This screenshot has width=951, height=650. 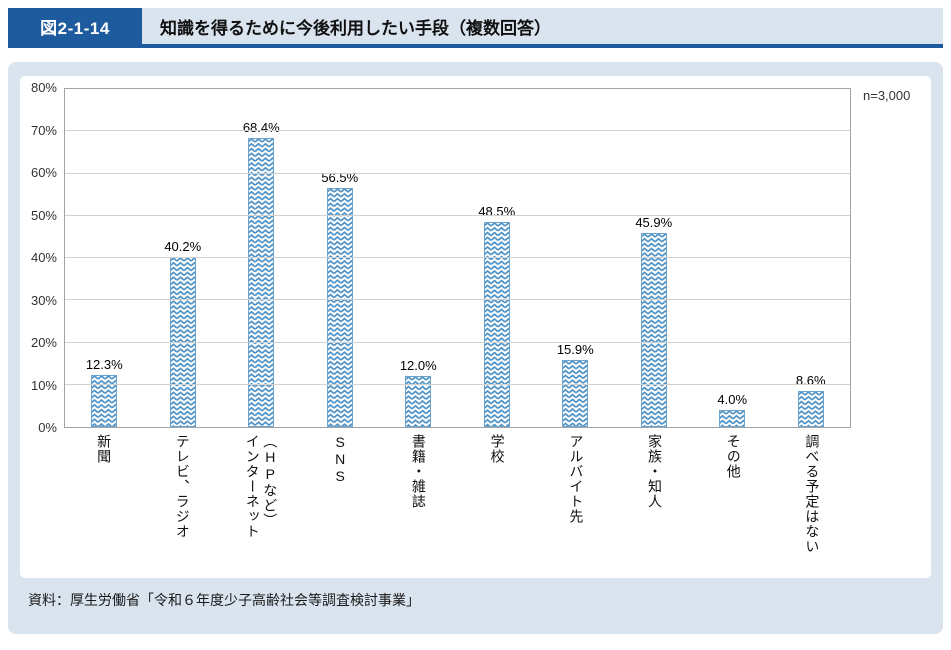 I want to click on category-label: 新聞, so click(x=103, y=503).